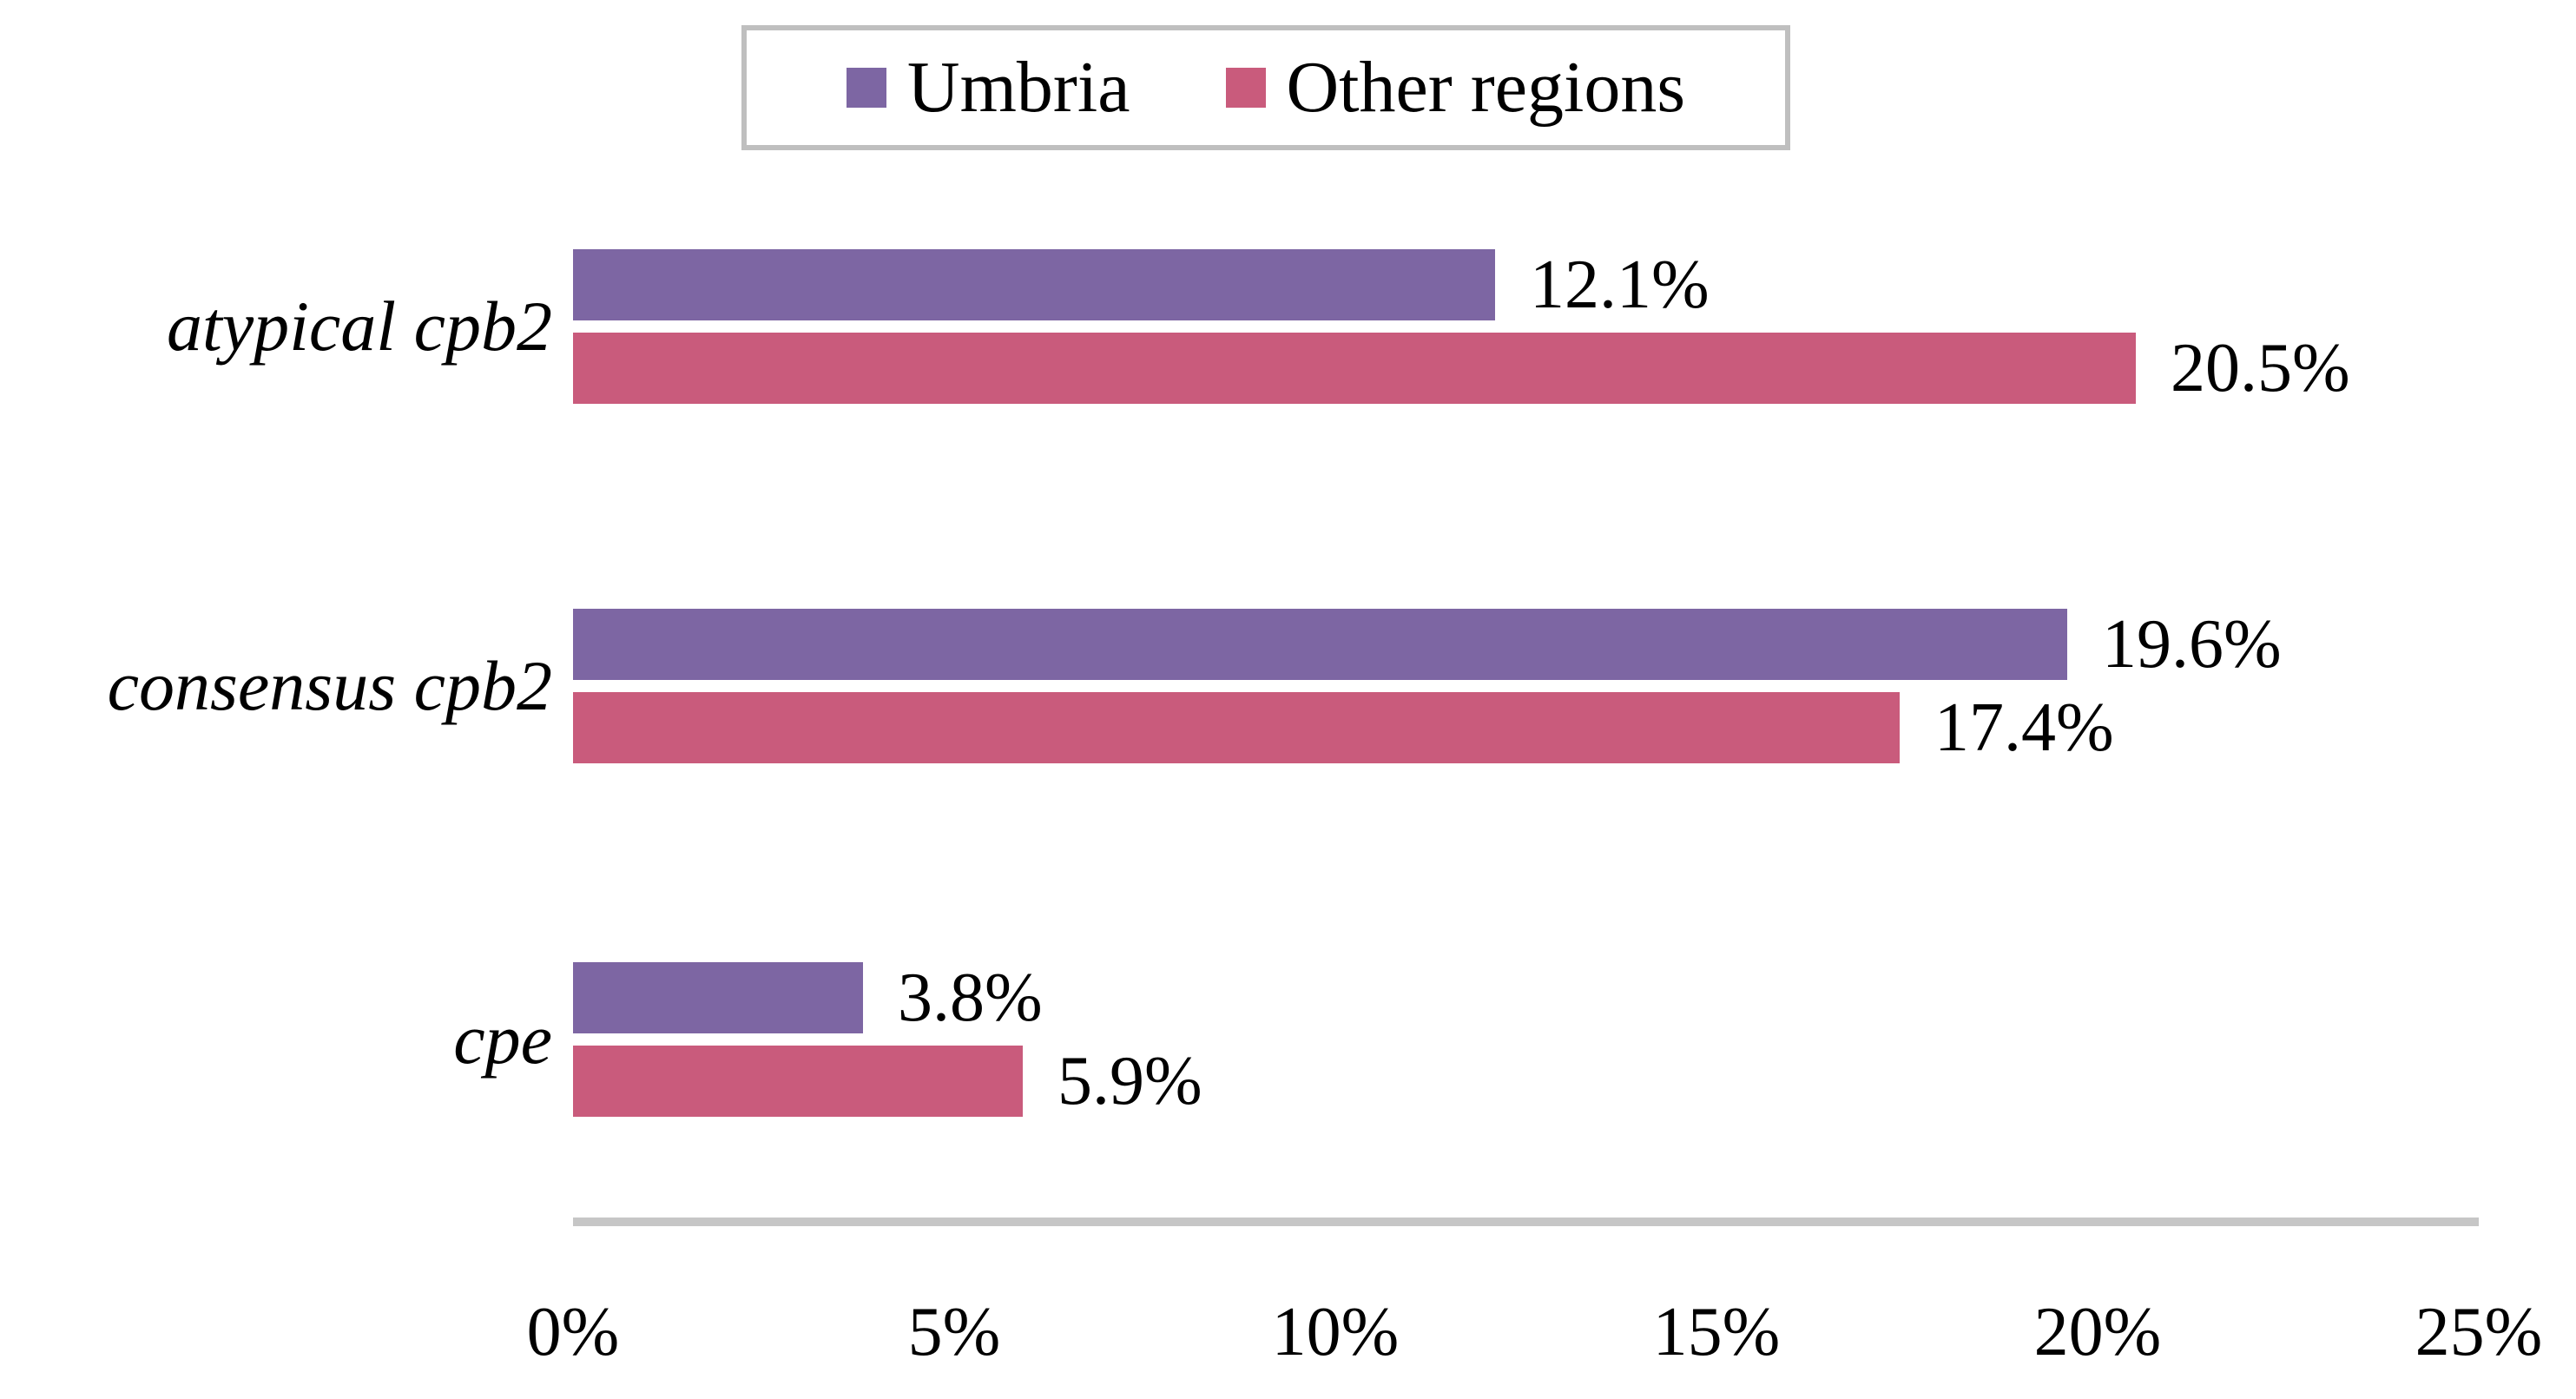 The image size is (2576, 1399). I want to click on bar-other-regions-consensus-cpb2, so click(1236, 728).